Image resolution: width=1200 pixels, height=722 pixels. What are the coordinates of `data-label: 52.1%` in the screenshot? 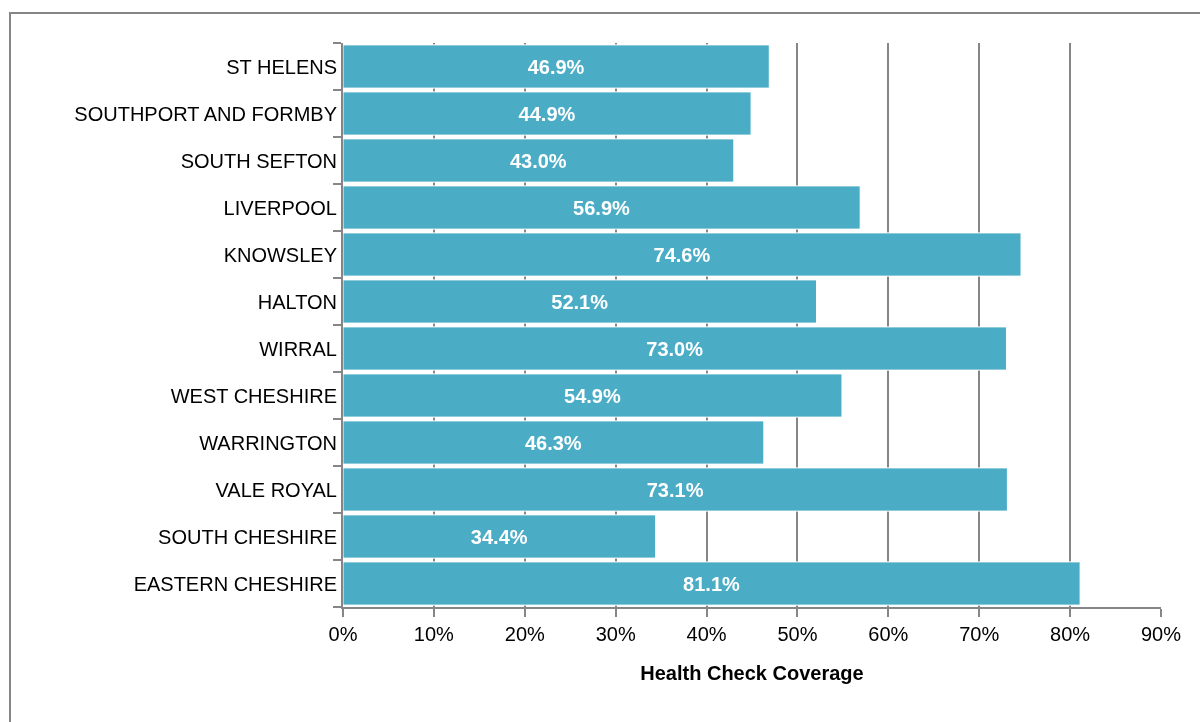 It's located at (580, 301).